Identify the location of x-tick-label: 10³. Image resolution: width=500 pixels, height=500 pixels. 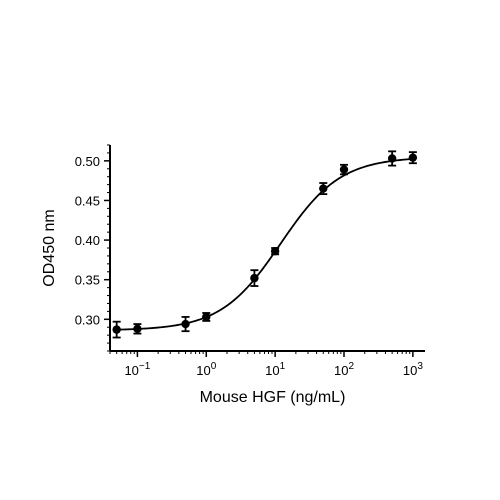
(413, 369).